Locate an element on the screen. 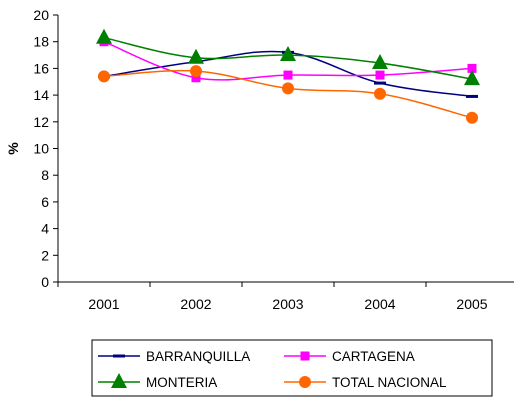 This screenshot has width=514, height=402. legend-label-cartagena: CARTAGENA is located at coordinates (373, 356).